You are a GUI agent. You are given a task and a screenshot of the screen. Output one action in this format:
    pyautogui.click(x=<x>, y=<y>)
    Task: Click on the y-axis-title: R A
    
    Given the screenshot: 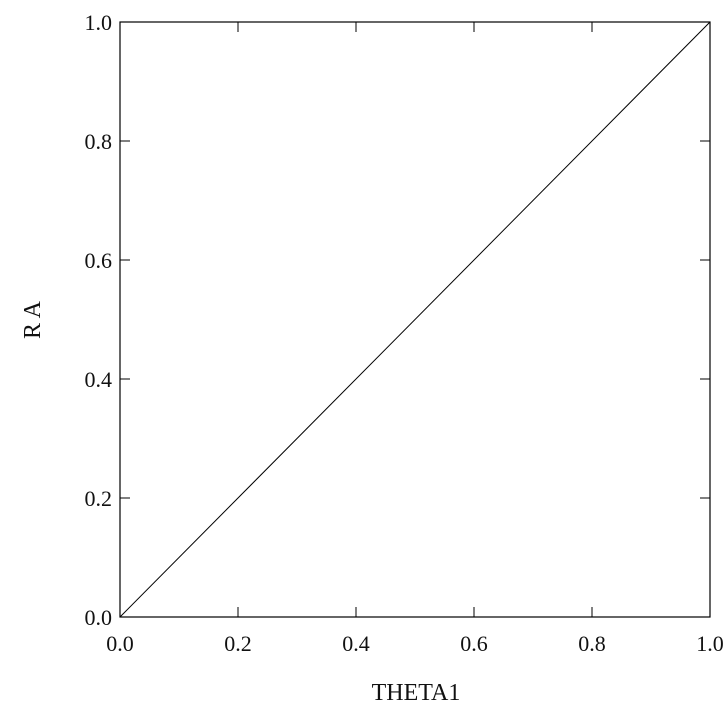 What is the action you would take?
    pyautogui.click(x=33, y=319)
    